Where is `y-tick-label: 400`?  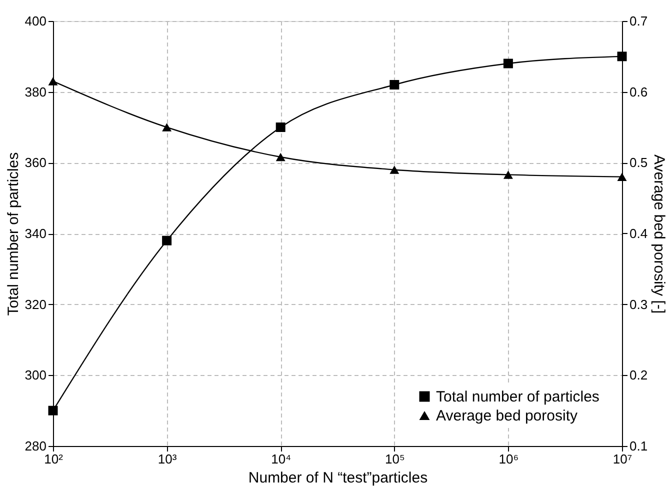 y-tick-label: 400 is located at coordinates (35, 21).